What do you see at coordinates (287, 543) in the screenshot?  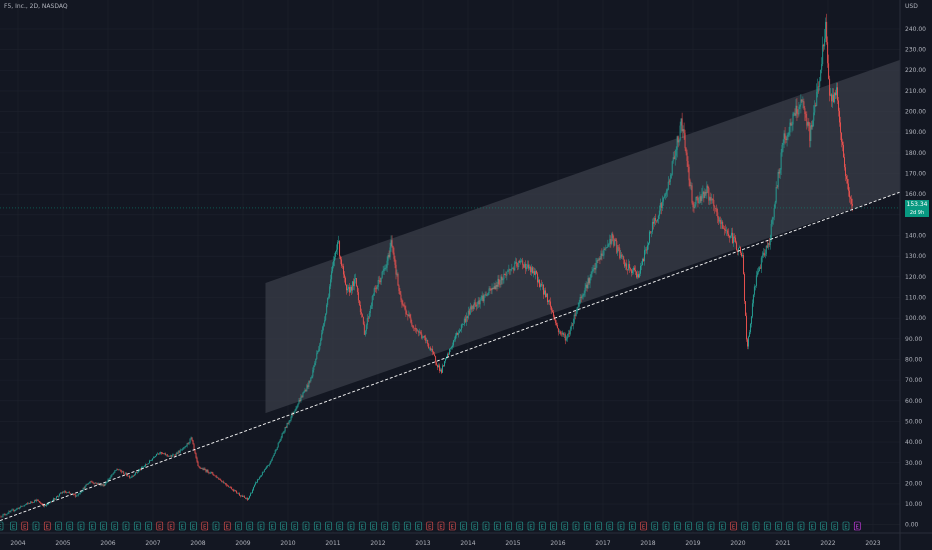 I see `time-axis-tick: 2010` at bounding box center [287, 543].